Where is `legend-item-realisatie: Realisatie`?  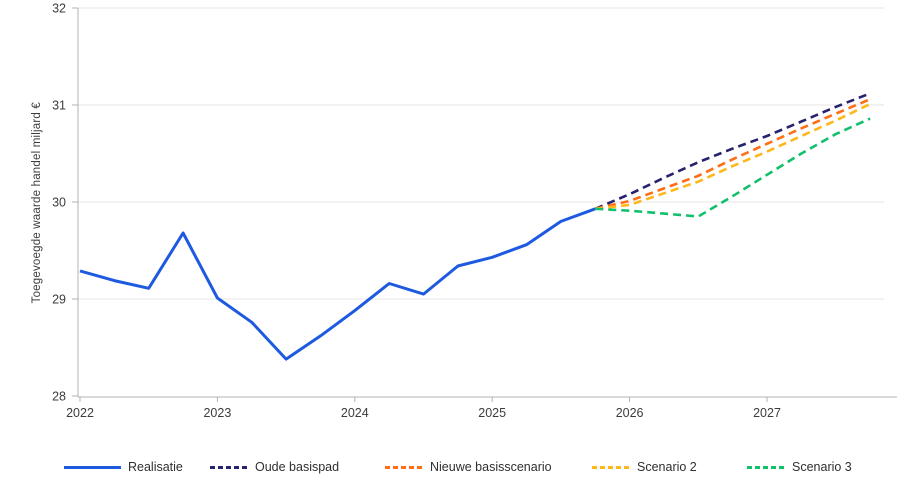 legend-item-realisatie: Realisatie is located at coordinates (123, 467).